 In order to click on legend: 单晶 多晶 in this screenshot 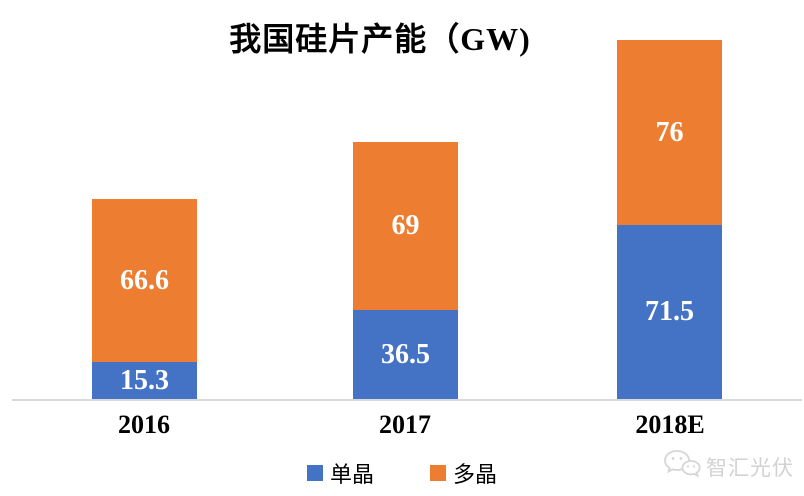, I will do `click(402, 473)`.